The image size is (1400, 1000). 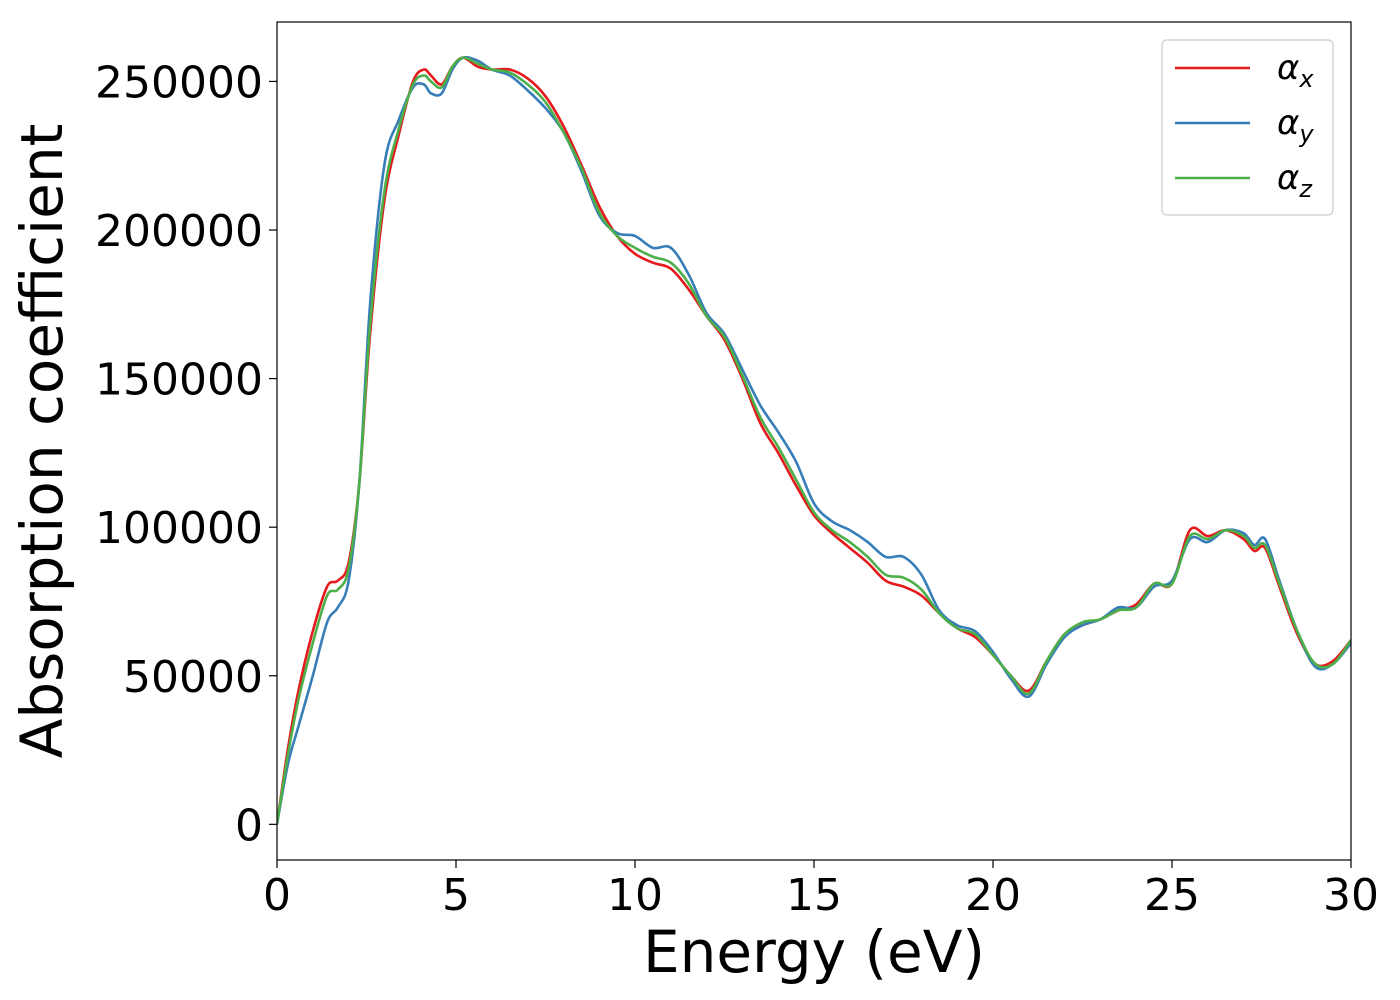 What do you see at coordinates (186, 454) in the screenshot?
I see `y-axis-ticks: 0 50000 100000 150000 200000 250000` at bounding box center [186, 454].